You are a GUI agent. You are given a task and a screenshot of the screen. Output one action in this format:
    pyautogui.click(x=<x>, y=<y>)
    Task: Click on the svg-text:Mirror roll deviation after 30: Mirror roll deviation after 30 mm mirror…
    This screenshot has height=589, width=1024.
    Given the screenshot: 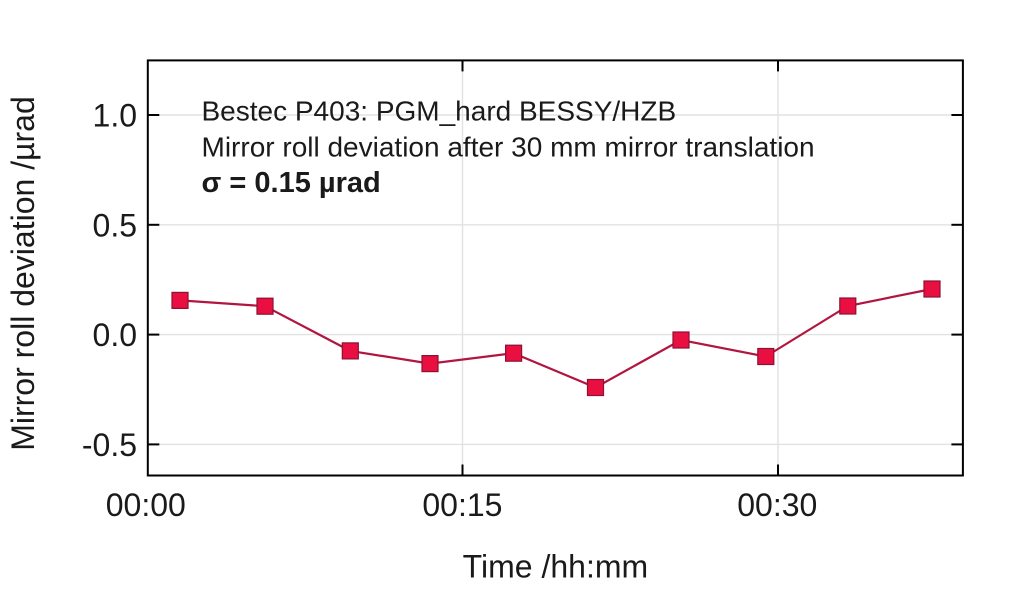 What is the action you would take?
    pyautogui.click(x=508, y=146)
    